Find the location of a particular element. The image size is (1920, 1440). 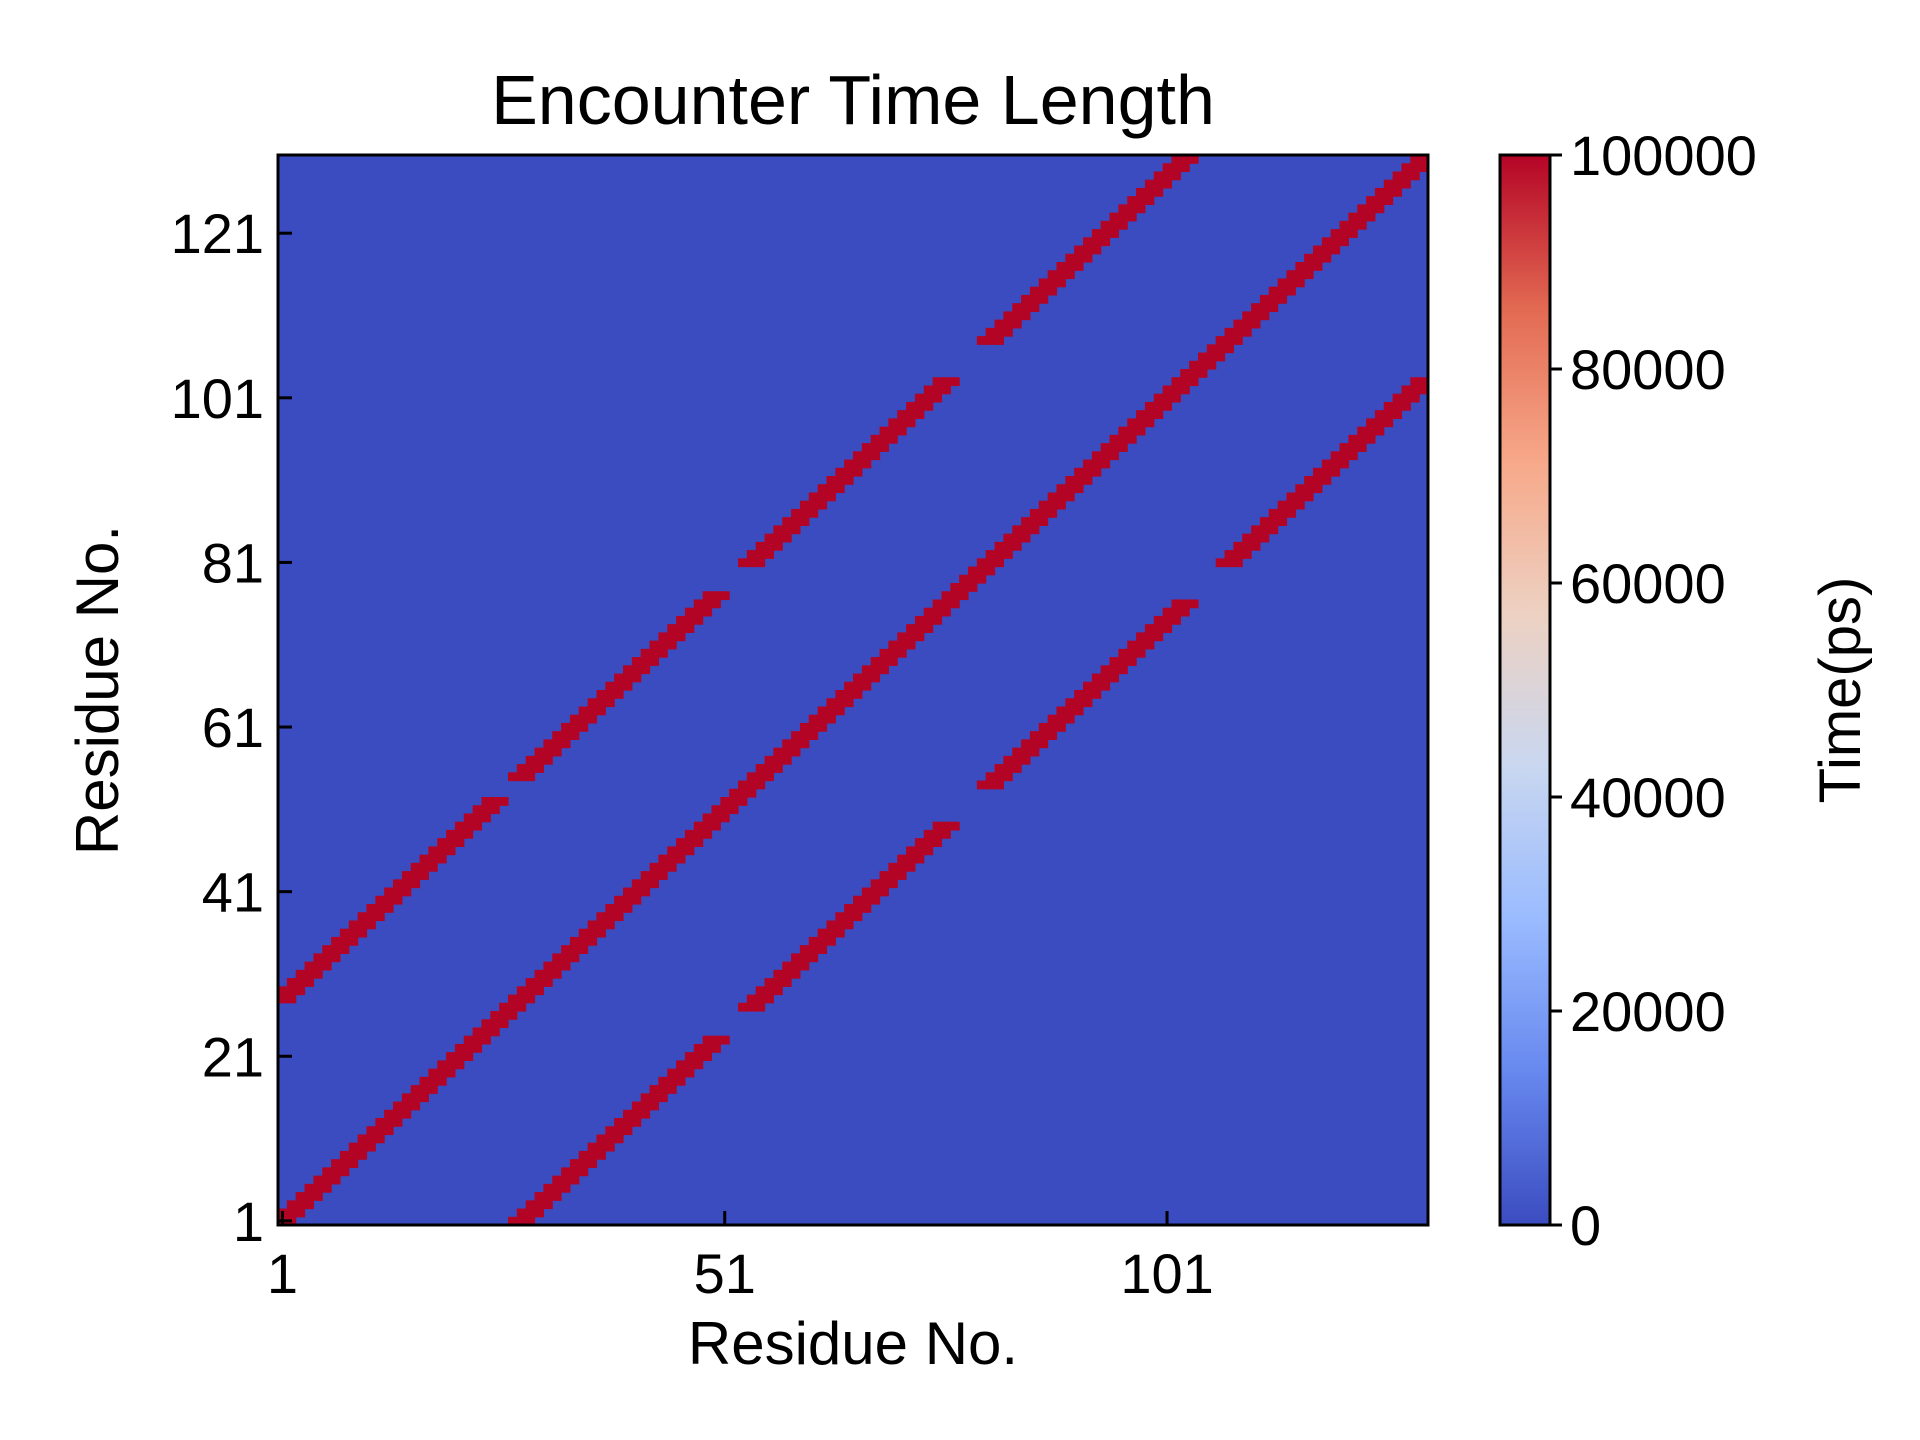

x-tick-label: 1 is located at coordinates (282, 1273).